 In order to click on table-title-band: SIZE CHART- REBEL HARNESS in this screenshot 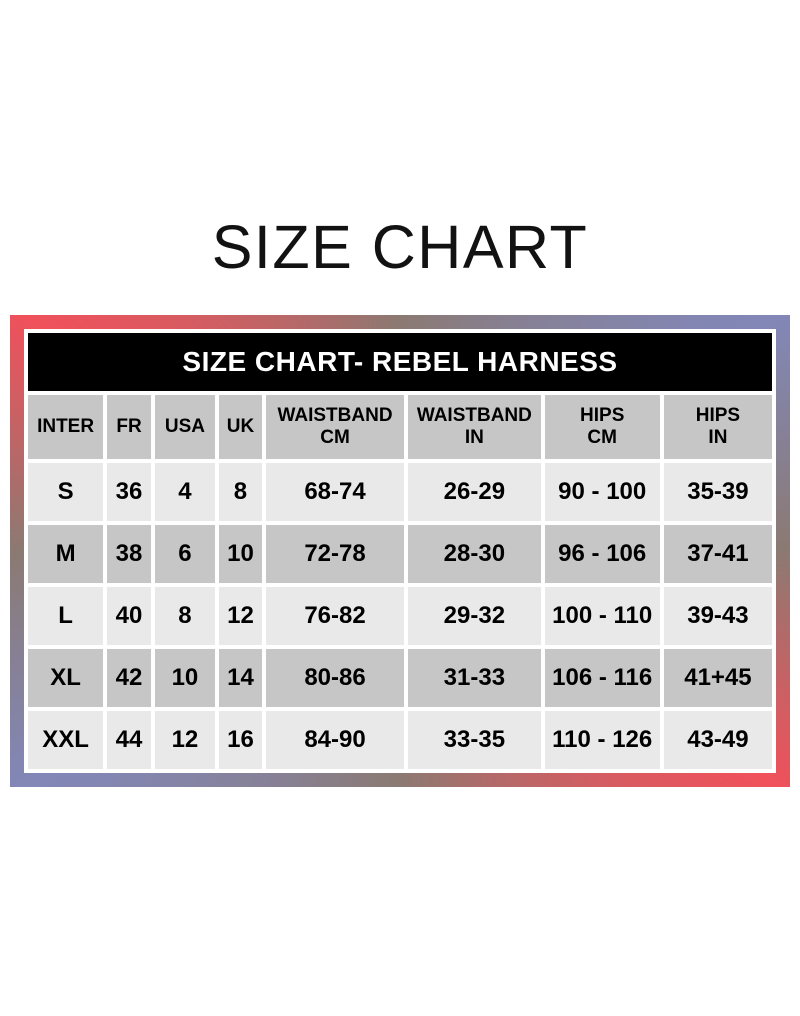, I will do `click(400, 362)`.